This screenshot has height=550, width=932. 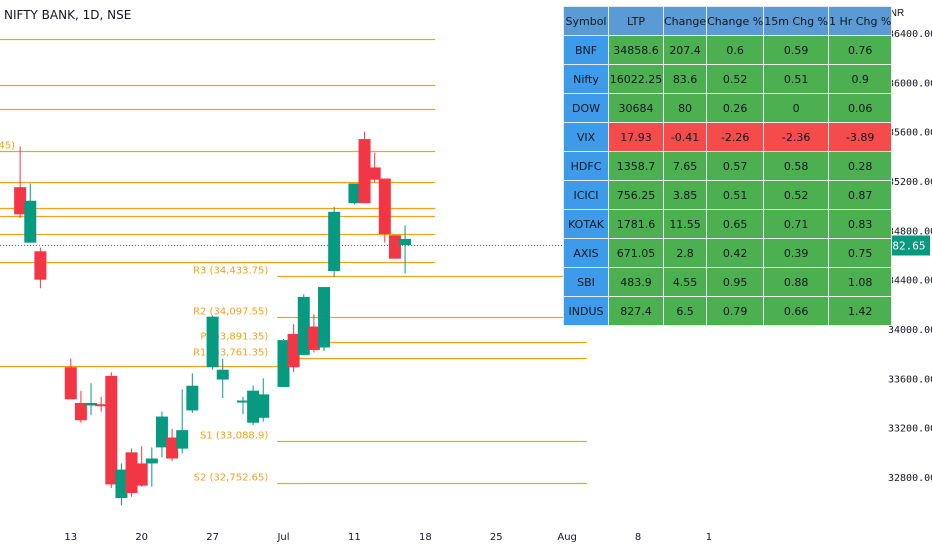 I want to click on header-change-pct: Change %, so click(x=735, y=21).